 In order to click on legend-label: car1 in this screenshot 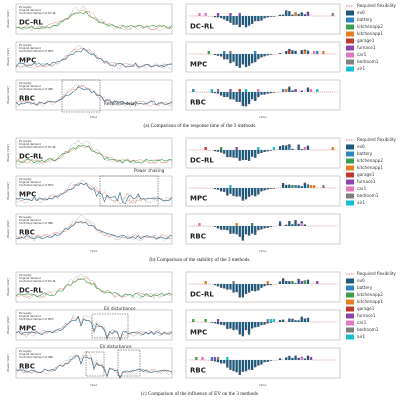, I will do `click(362, 54)`.